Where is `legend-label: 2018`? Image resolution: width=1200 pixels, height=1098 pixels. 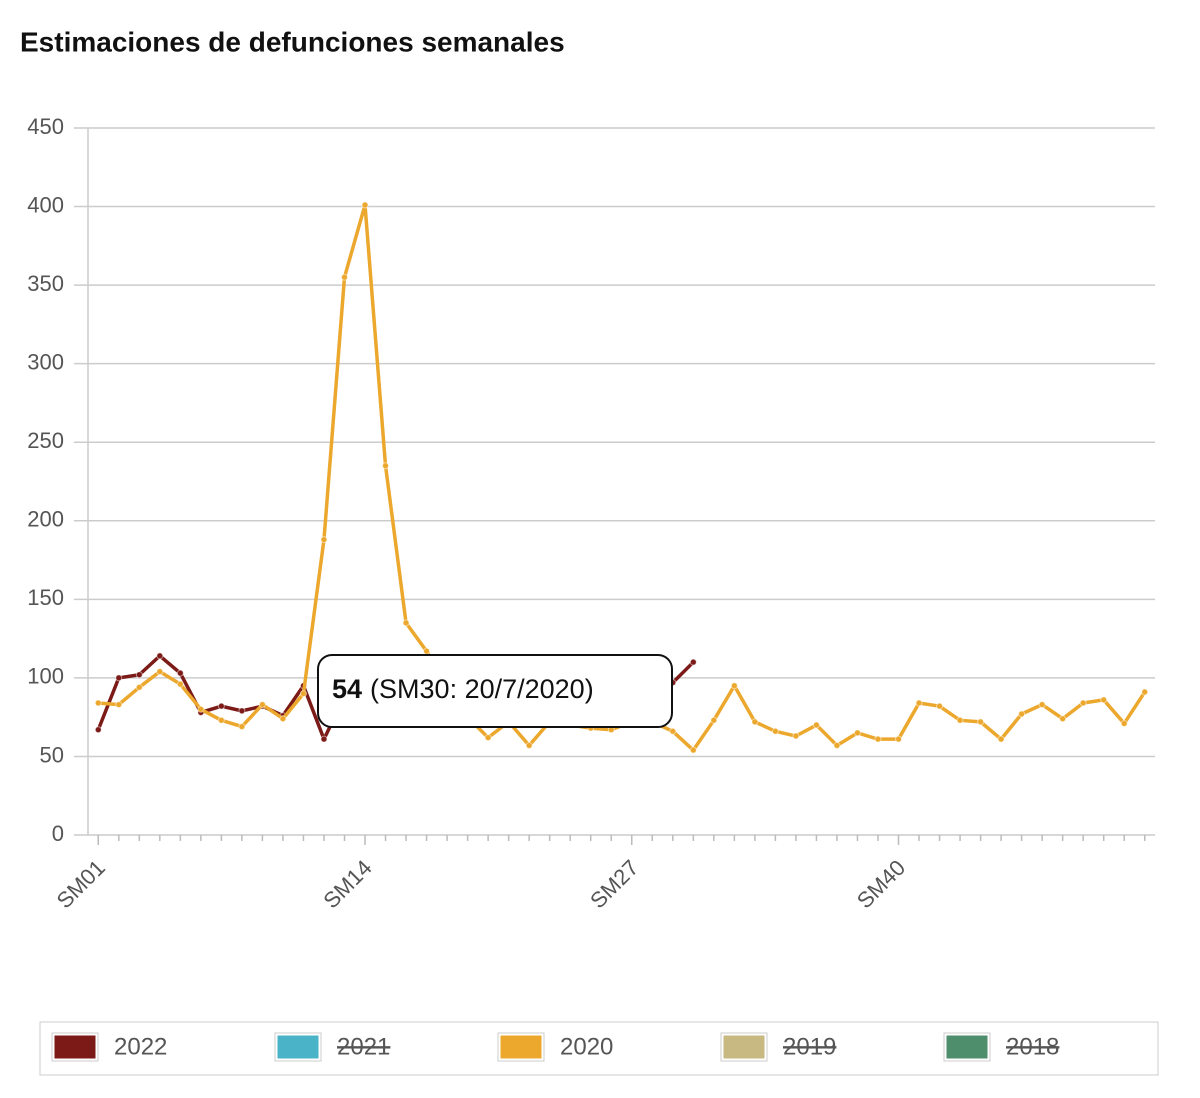 legend-label: 2018 is located at coordinates (1032, 1046).